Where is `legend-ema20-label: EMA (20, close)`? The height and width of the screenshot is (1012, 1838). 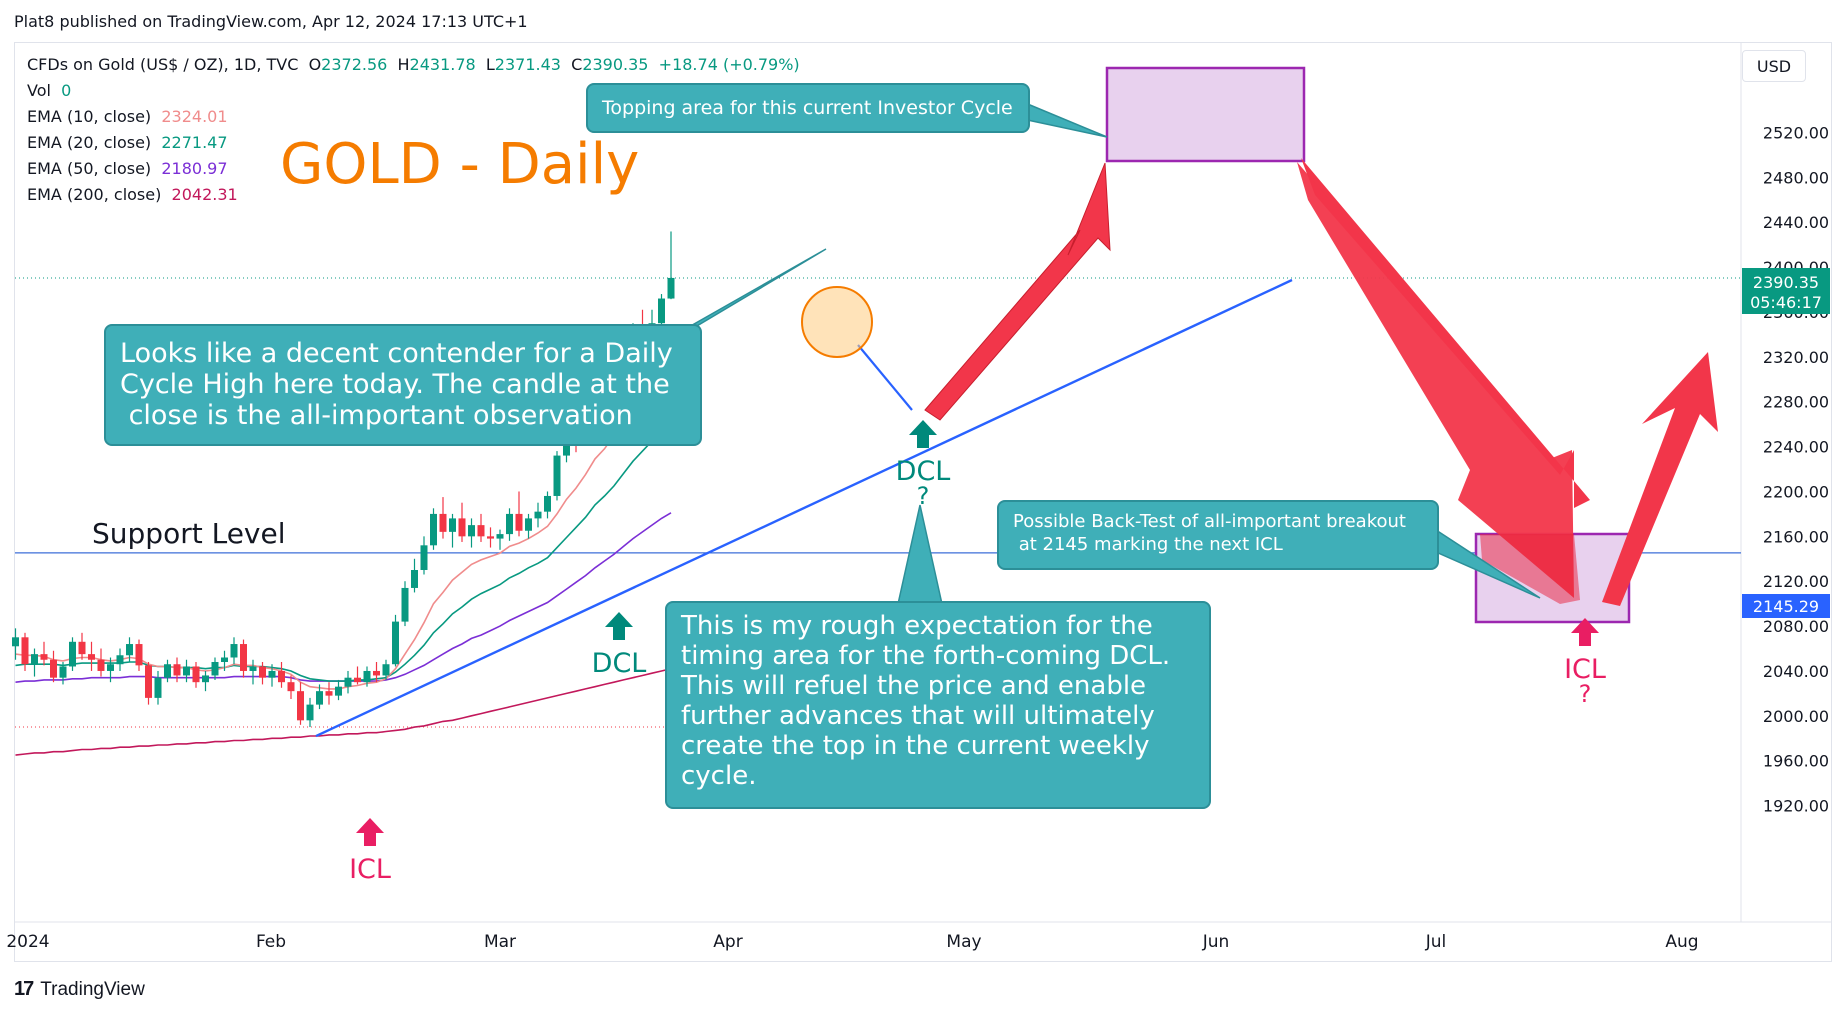
legend-ema20-label: EMA (20, close) is located at coordinates (89, 142).